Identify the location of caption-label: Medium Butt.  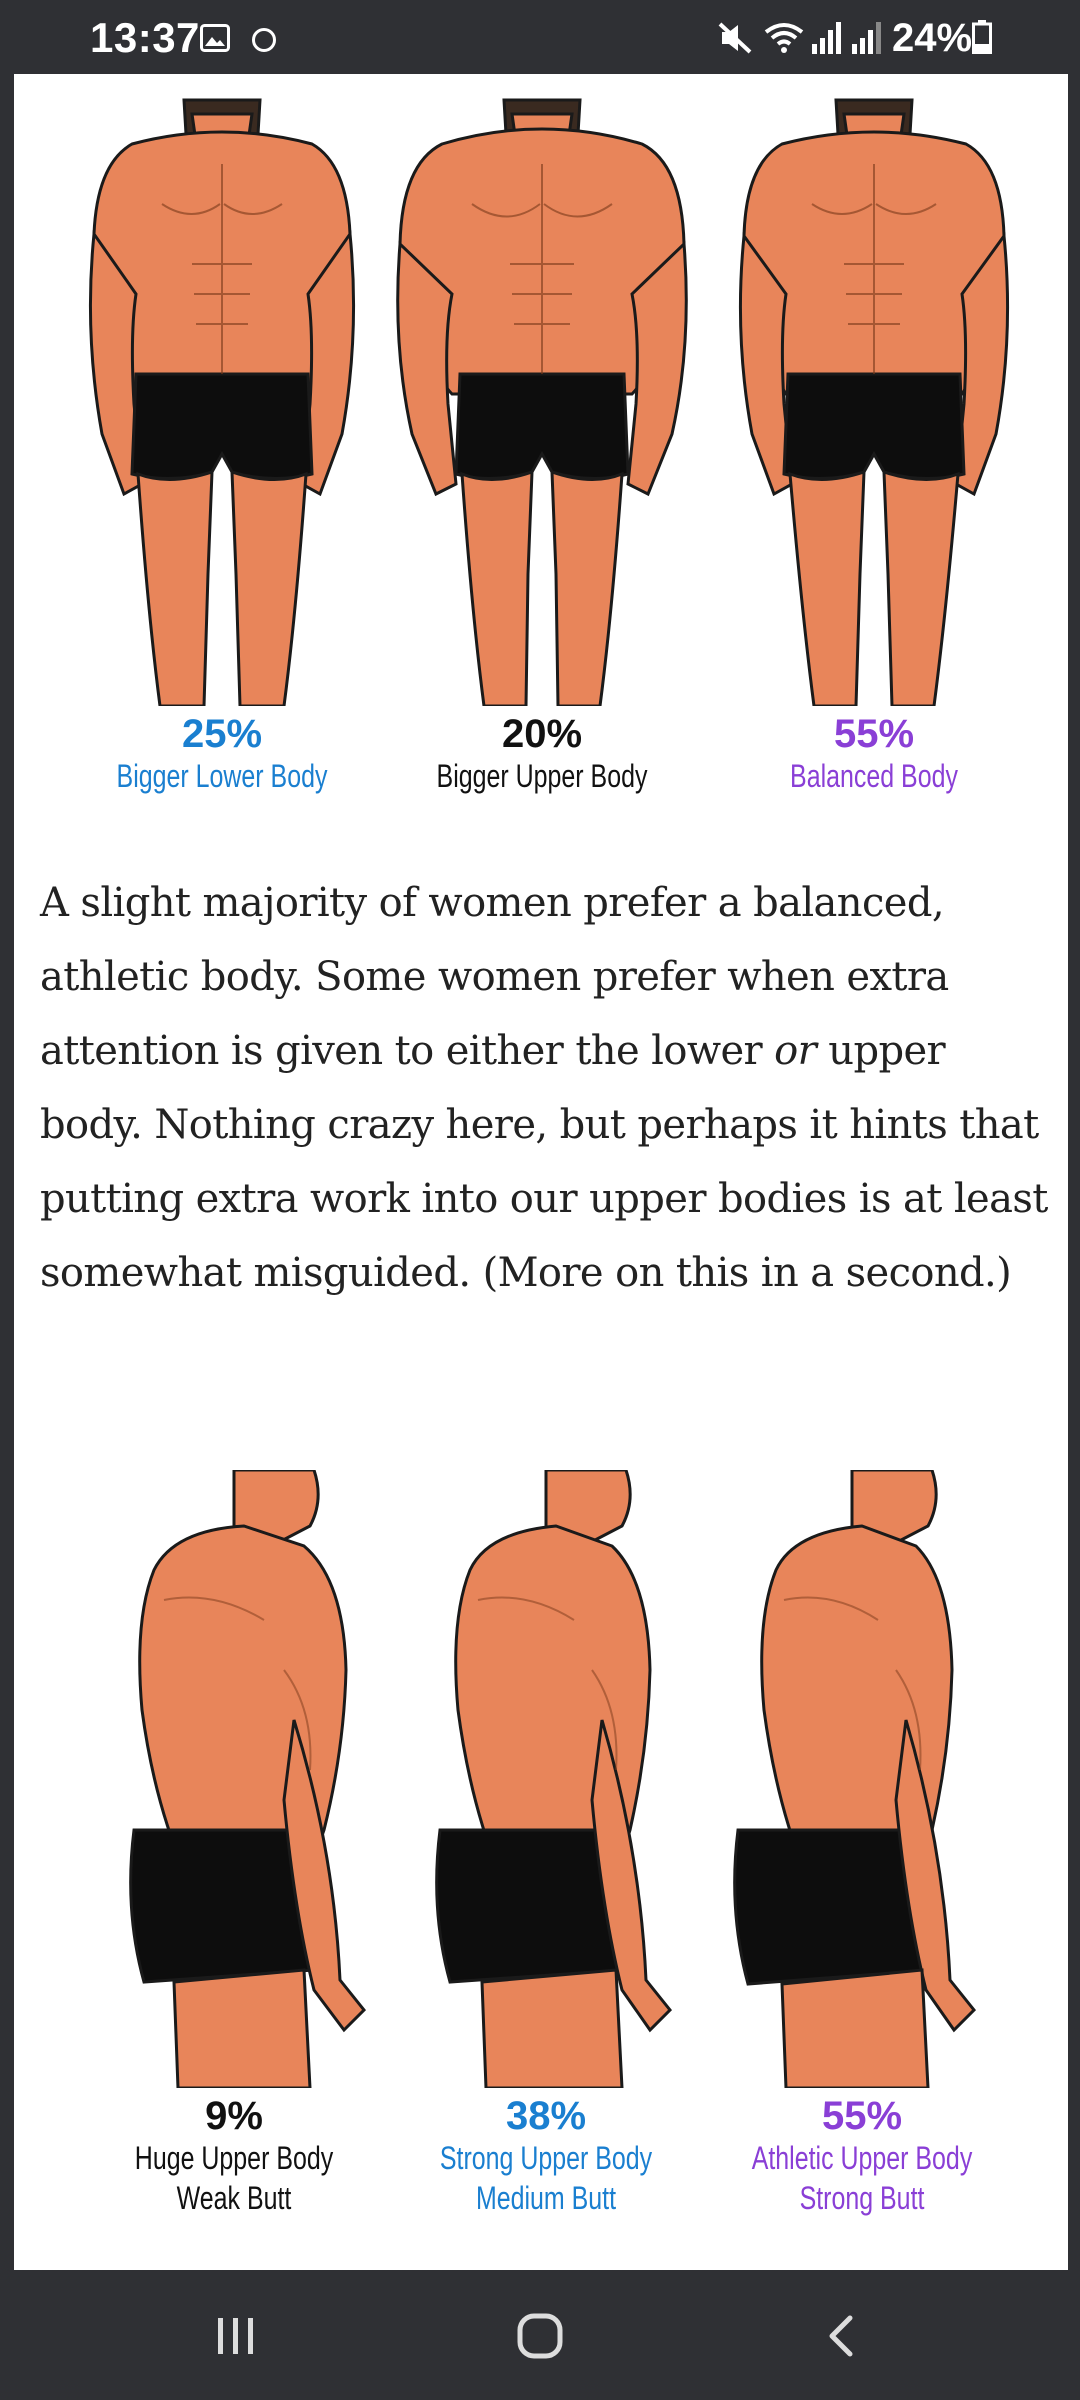
(546, 2198).